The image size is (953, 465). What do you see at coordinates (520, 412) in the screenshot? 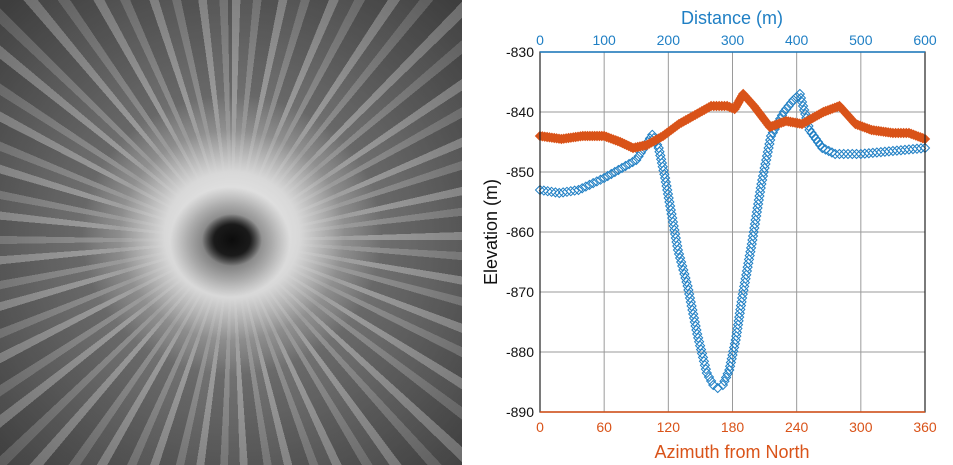
I see `y-tick-label: -890` at bounding box center [520, 412].